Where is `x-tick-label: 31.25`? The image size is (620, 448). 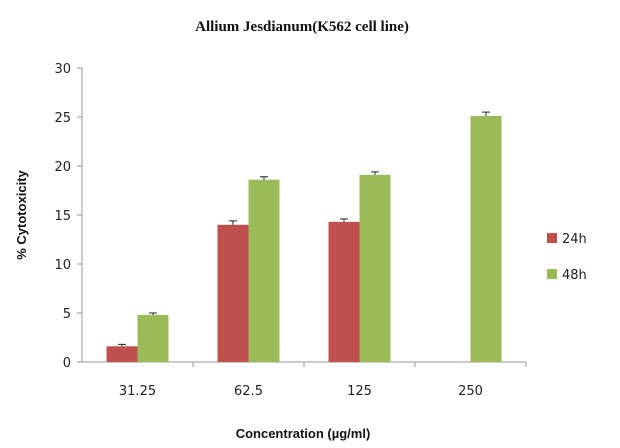 x-tick-label: 31.25 is located at coordinates (137, 391).